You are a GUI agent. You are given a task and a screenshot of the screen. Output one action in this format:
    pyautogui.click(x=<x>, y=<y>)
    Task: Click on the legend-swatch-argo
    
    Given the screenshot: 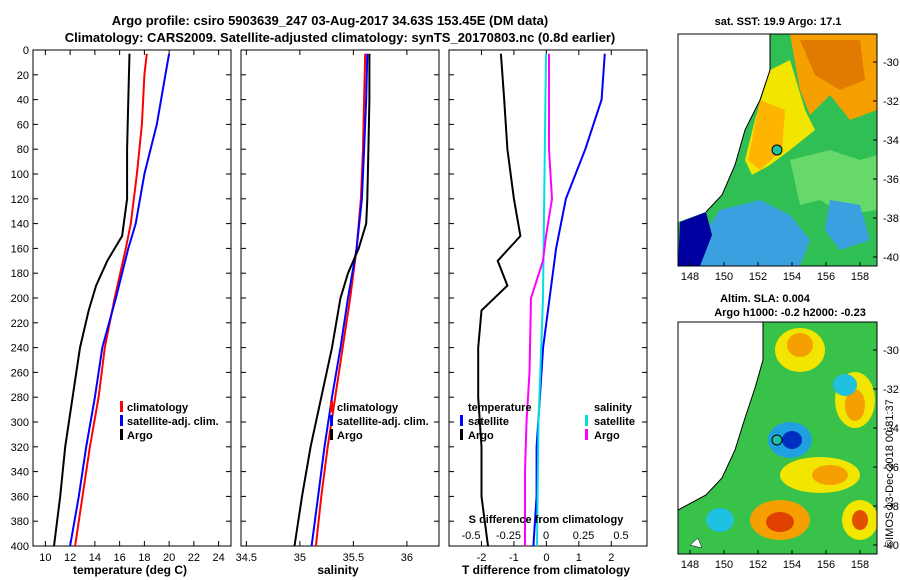 What is the action you would take?
    pyautogui.click(x=121, y=434)
    